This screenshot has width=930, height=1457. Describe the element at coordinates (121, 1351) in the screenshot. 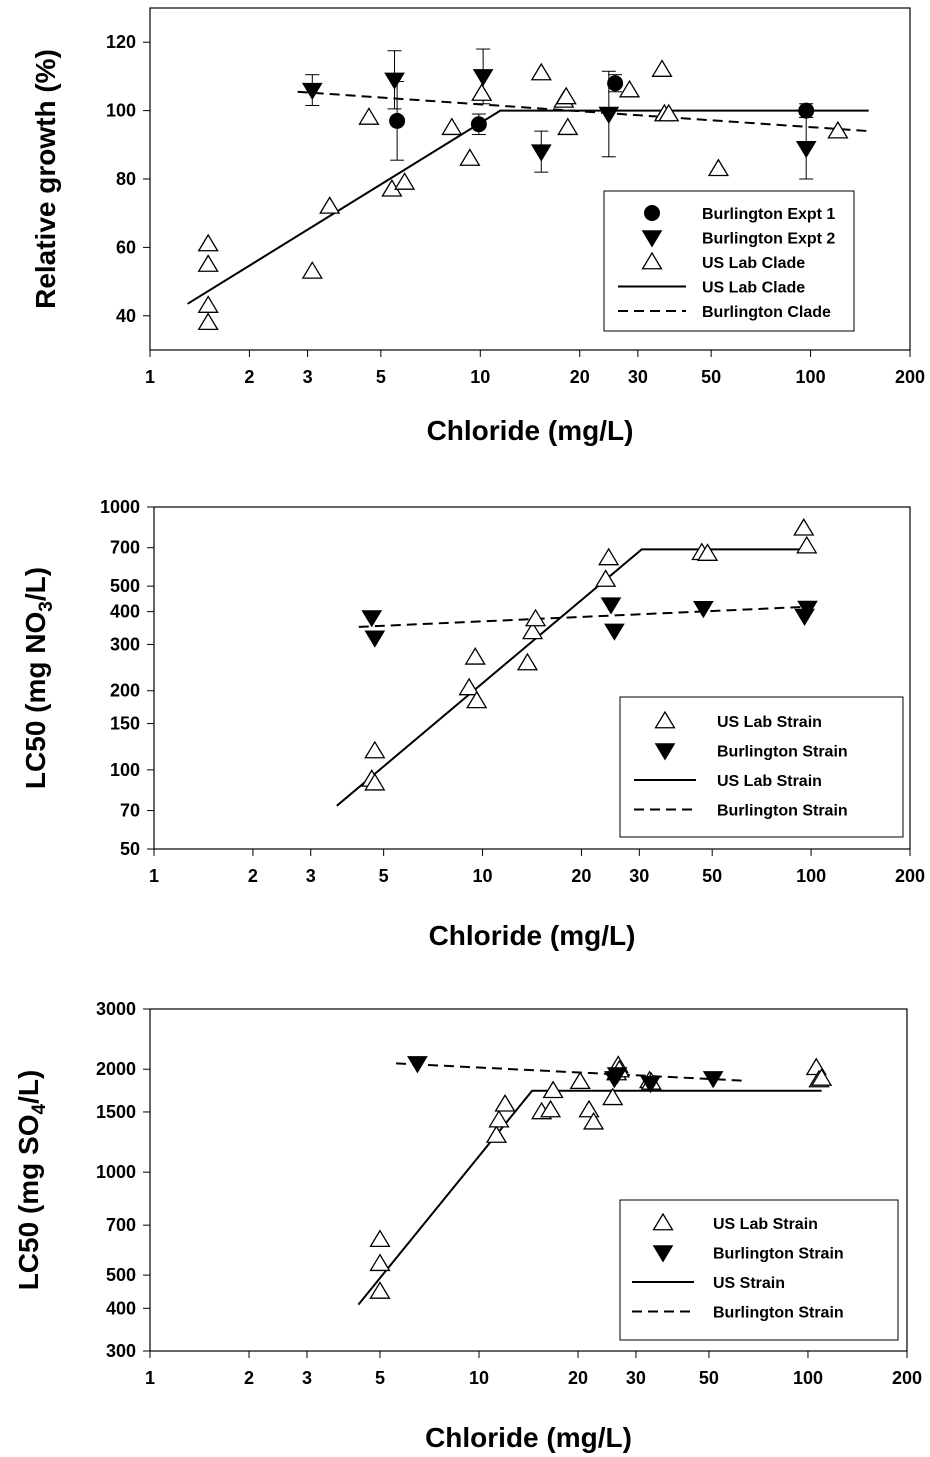

I see `y-tick-label: 300` at that location.